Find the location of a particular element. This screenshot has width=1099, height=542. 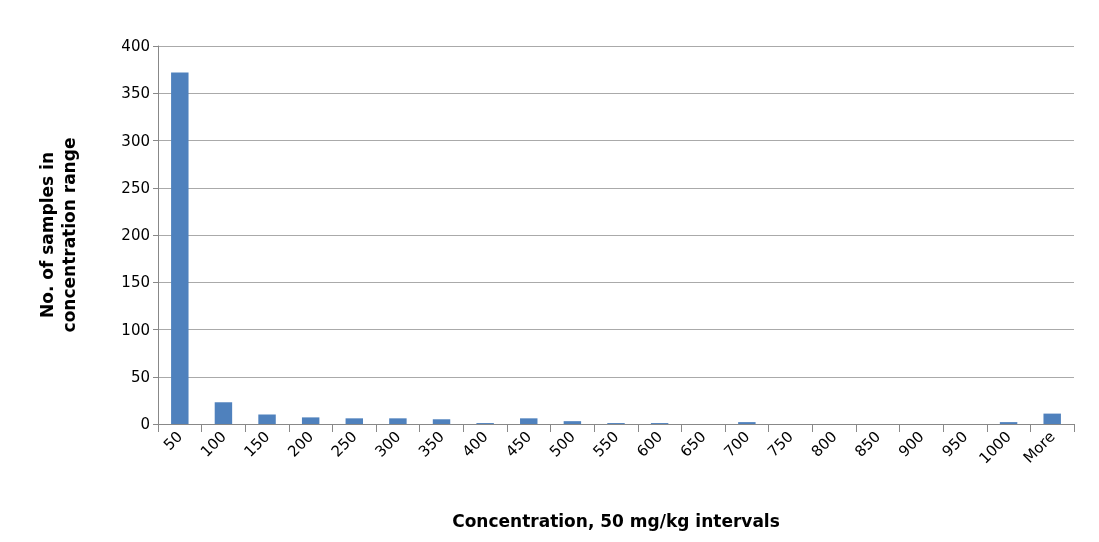

y-tick-label: 250 is located at coordinates (135, 187).